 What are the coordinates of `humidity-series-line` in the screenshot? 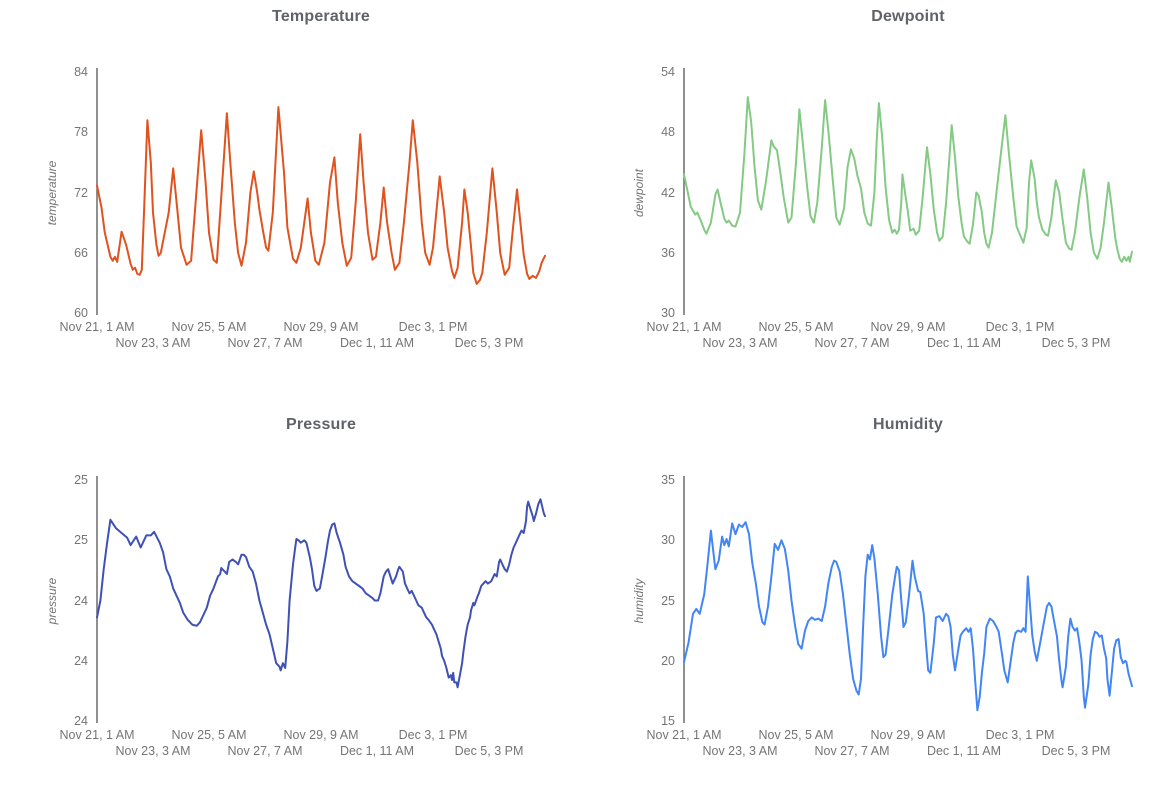 It's located at (908, 616).